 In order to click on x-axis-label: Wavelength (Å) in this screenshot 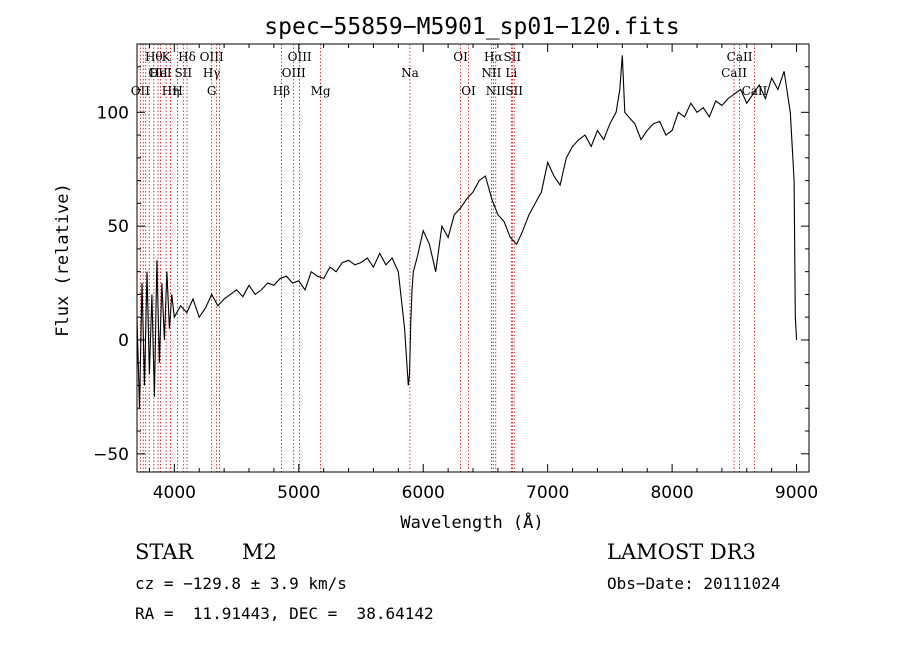, I will do `click(471, 522)`.